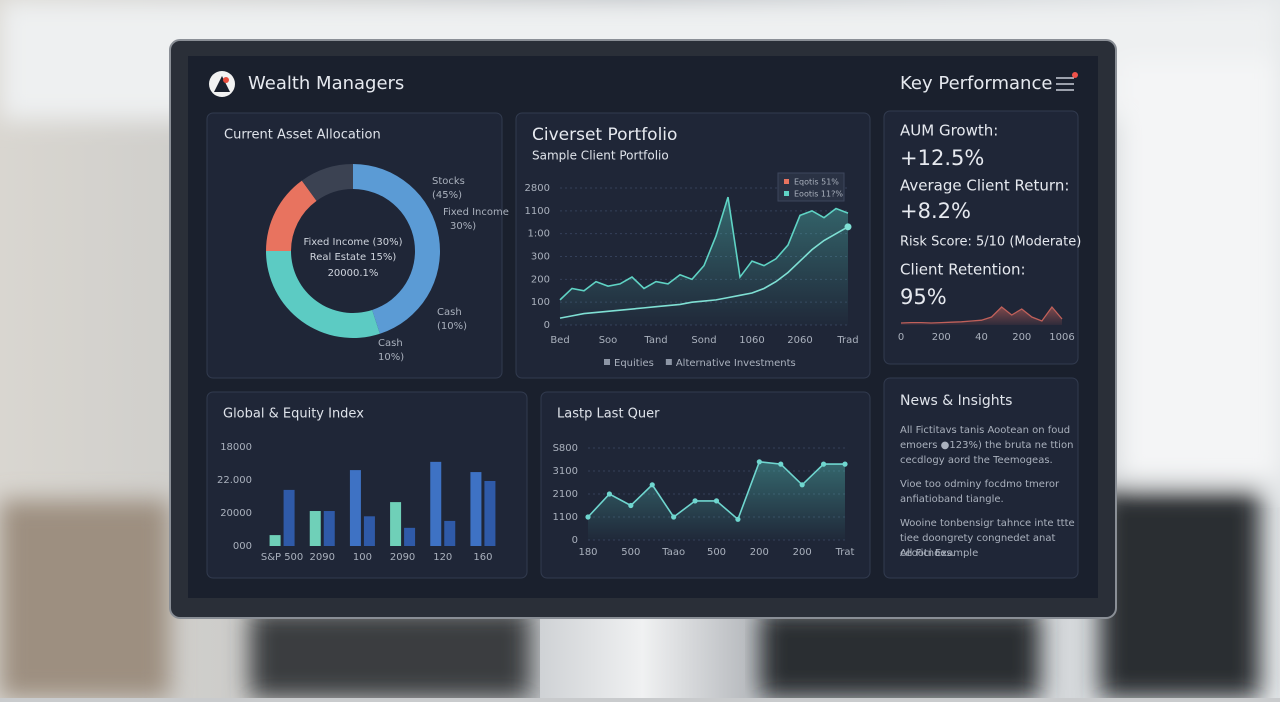 Image resolution: width=1280 pixels, height=702 pixels. I want to click on x-tick-label: Tand, so click(655, 340).